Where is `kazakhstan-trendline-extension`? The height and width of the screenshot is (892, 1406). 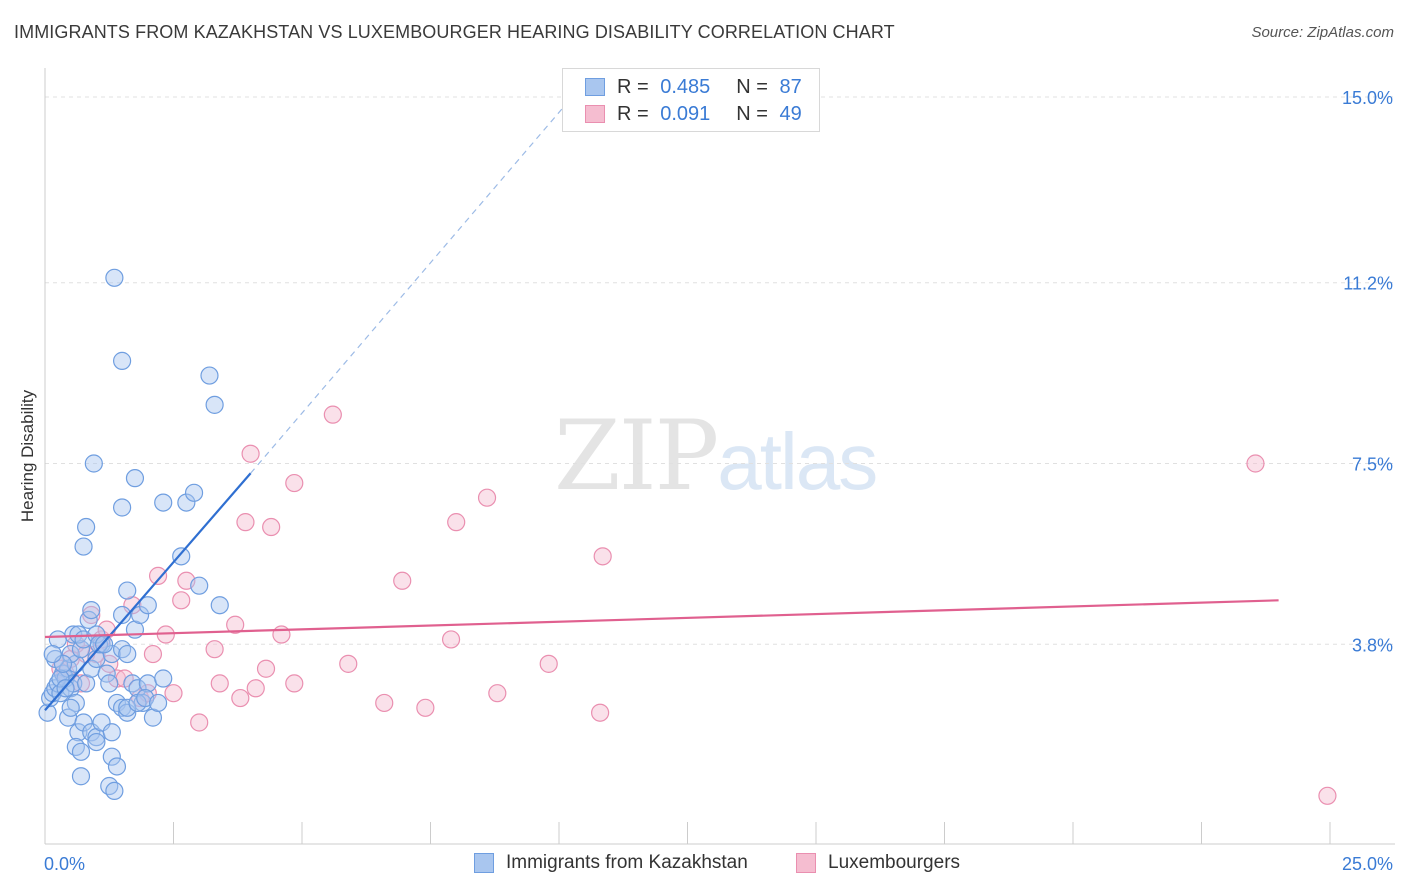
kazakhstan-trendline-extension is located at coordinates (418, 277).